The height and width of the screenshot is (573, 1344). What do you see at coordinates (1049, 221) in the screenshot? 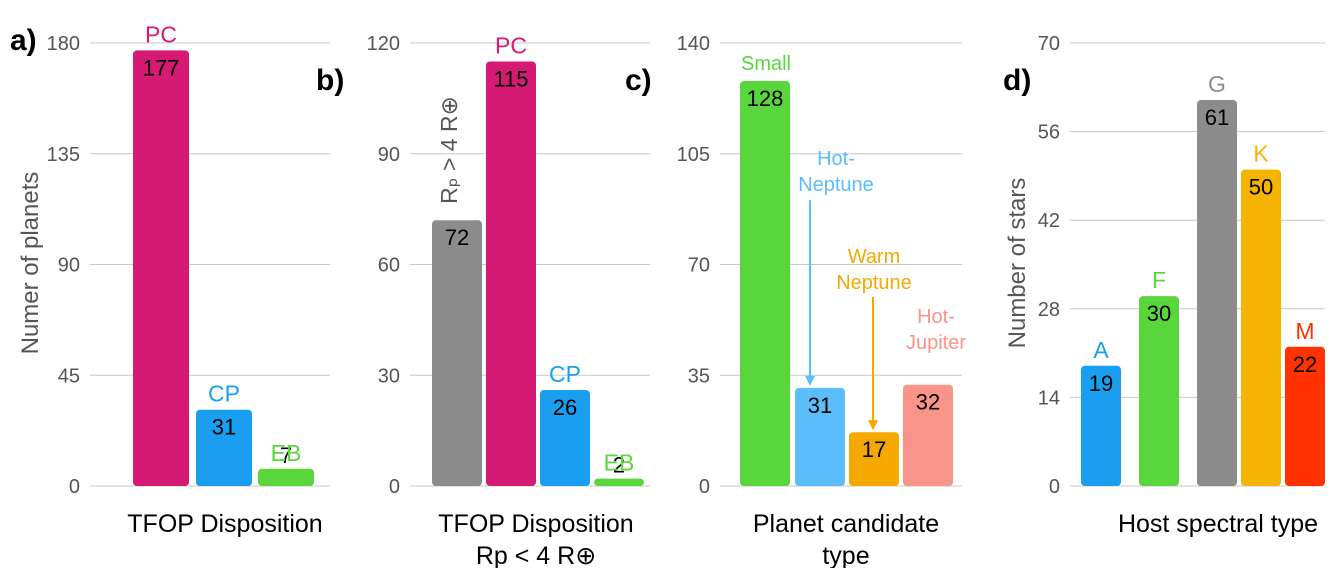
I see `y-tick-label: 42` at bounding box center [1049, 221].